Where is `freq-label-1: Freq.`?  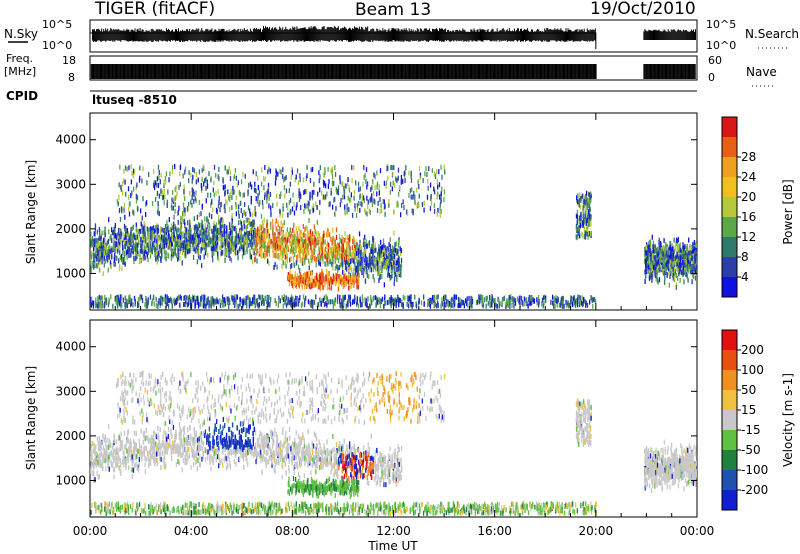 freq-label-1: Freq. is located at coordinates (19, 58).